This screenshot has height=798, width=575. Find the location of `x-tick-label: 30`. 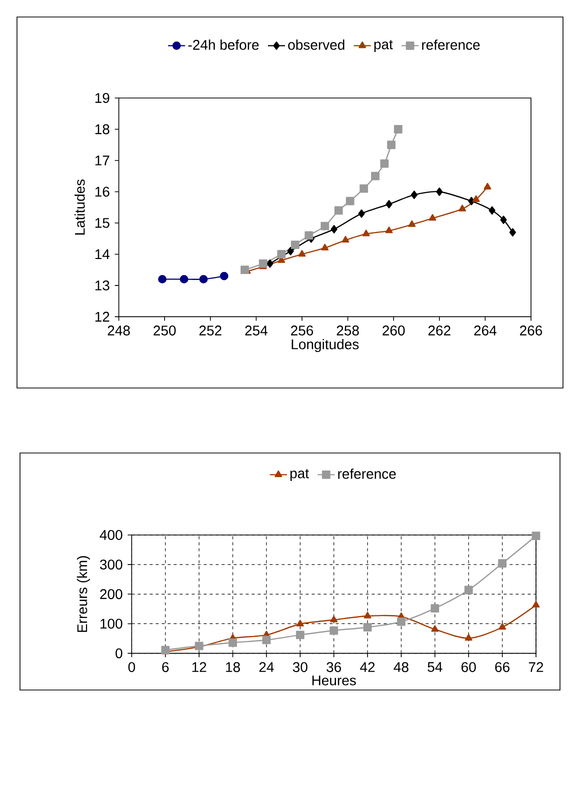

x-tick-label: 30 is located at coordinates (300, 667).